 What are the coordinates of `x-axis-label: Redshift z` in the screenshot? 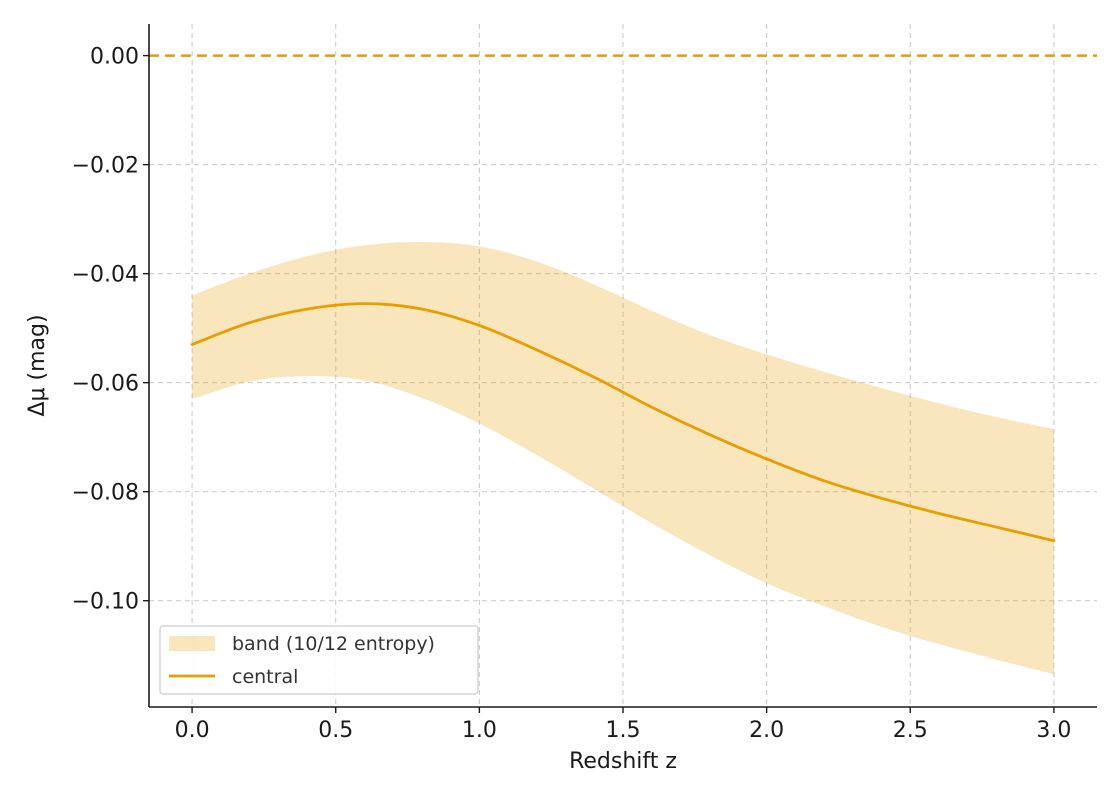 It's located at (623, 761).